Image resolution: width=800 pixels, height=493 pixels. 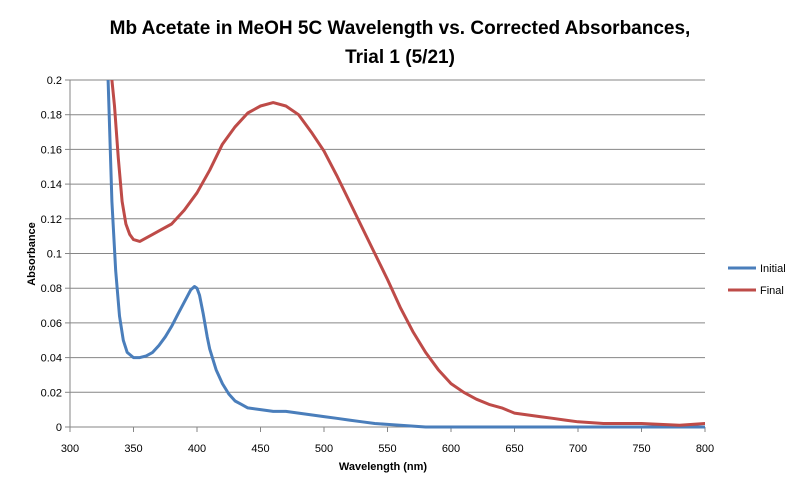 I want to click on x-tick-label: 300, so click(x=70, y=449).